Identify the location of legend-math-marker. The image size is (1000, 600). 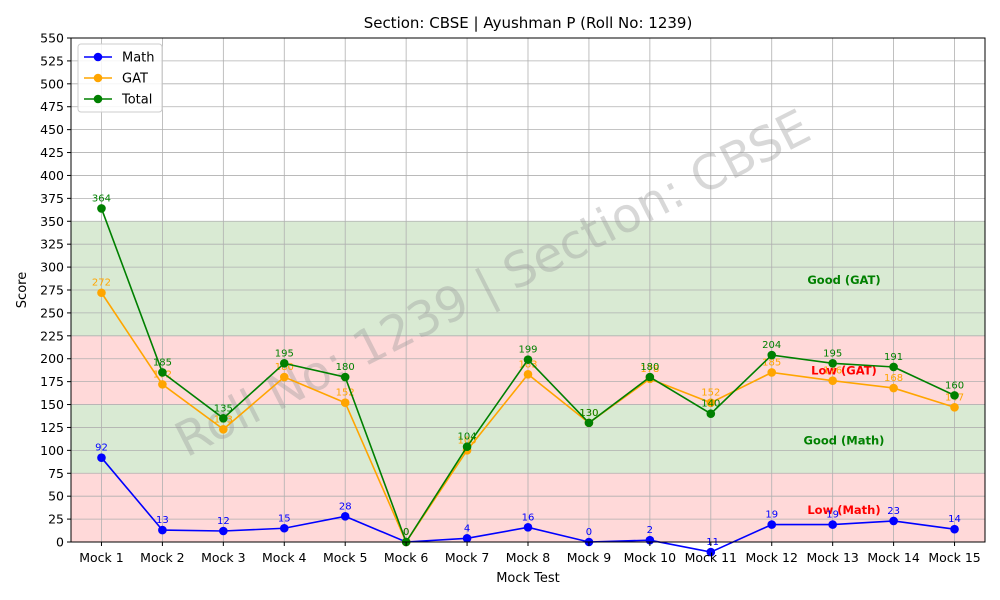
(98, 57).